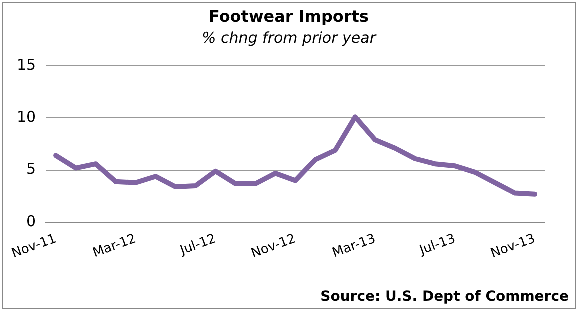 Image resolution: width=580 pixels, height=313 pixels. I want to click on y-tick-label: 5, so click(31, 169).